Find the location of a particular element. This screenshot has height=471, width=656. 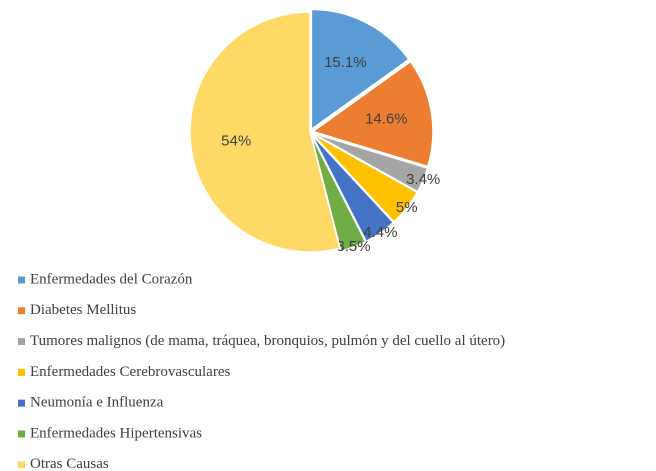

data-label: 3.5% is located at coordinates (353, 246).